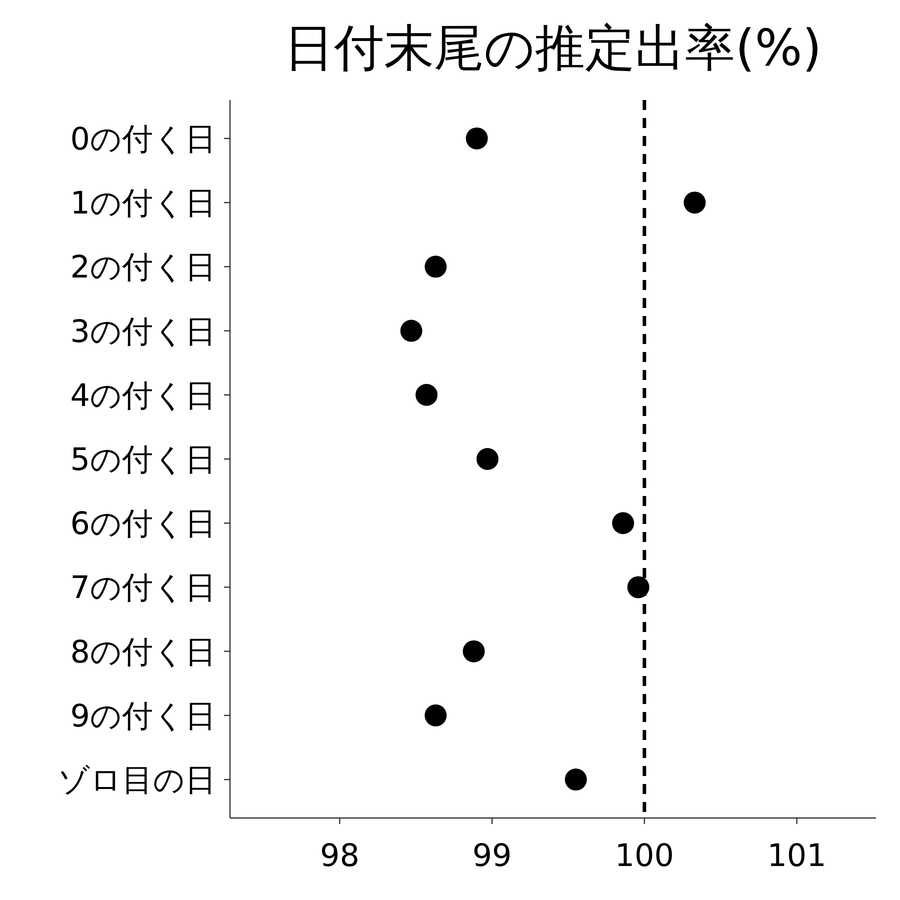  Describe the element at coordinates (143, 716) in the screenshot. I see `y-tick-label: 9の付く日` at that location.